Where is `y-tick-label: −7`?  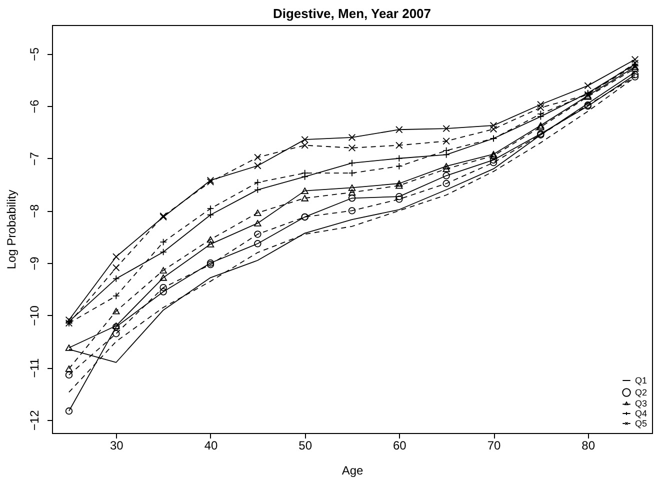
y-tick-label: −7 is located at coordinates (35, 159).